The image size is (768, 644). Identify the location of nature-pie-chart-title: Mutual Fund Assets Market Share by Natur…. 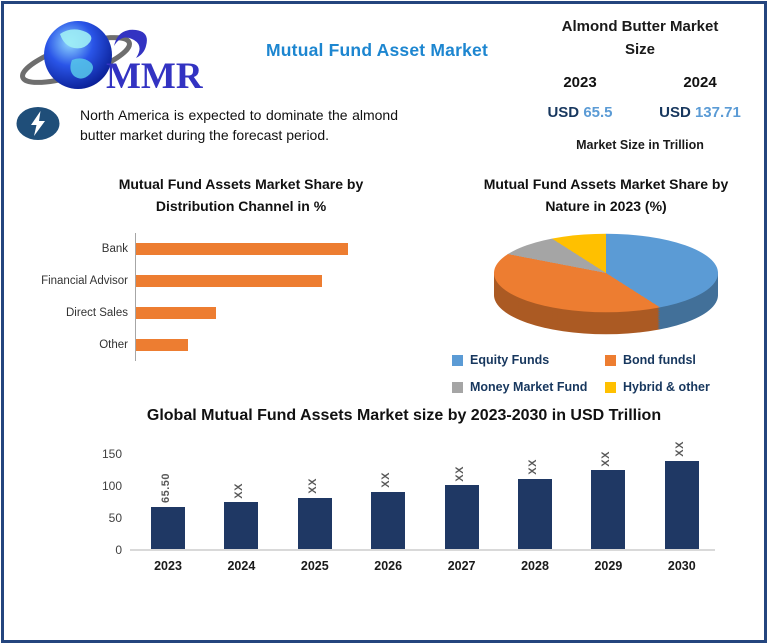
(606, 195).